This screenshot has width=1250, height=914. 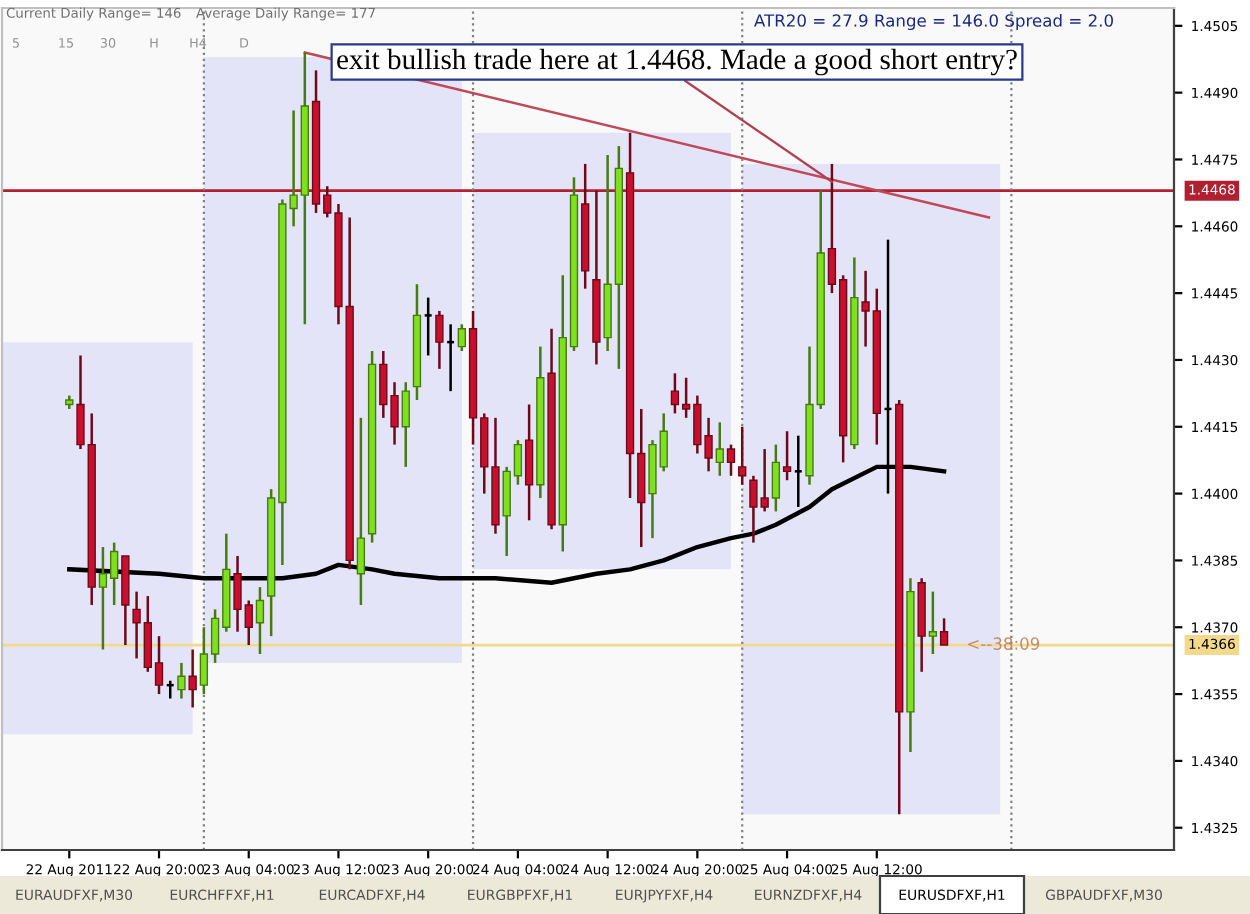 What do you see at coordinates (933, 22) in the screenshot?
I see `annotation: ATR20 = 27.9 Range = 146.0 Spread = 2.0` at bounding box center [933, 22].